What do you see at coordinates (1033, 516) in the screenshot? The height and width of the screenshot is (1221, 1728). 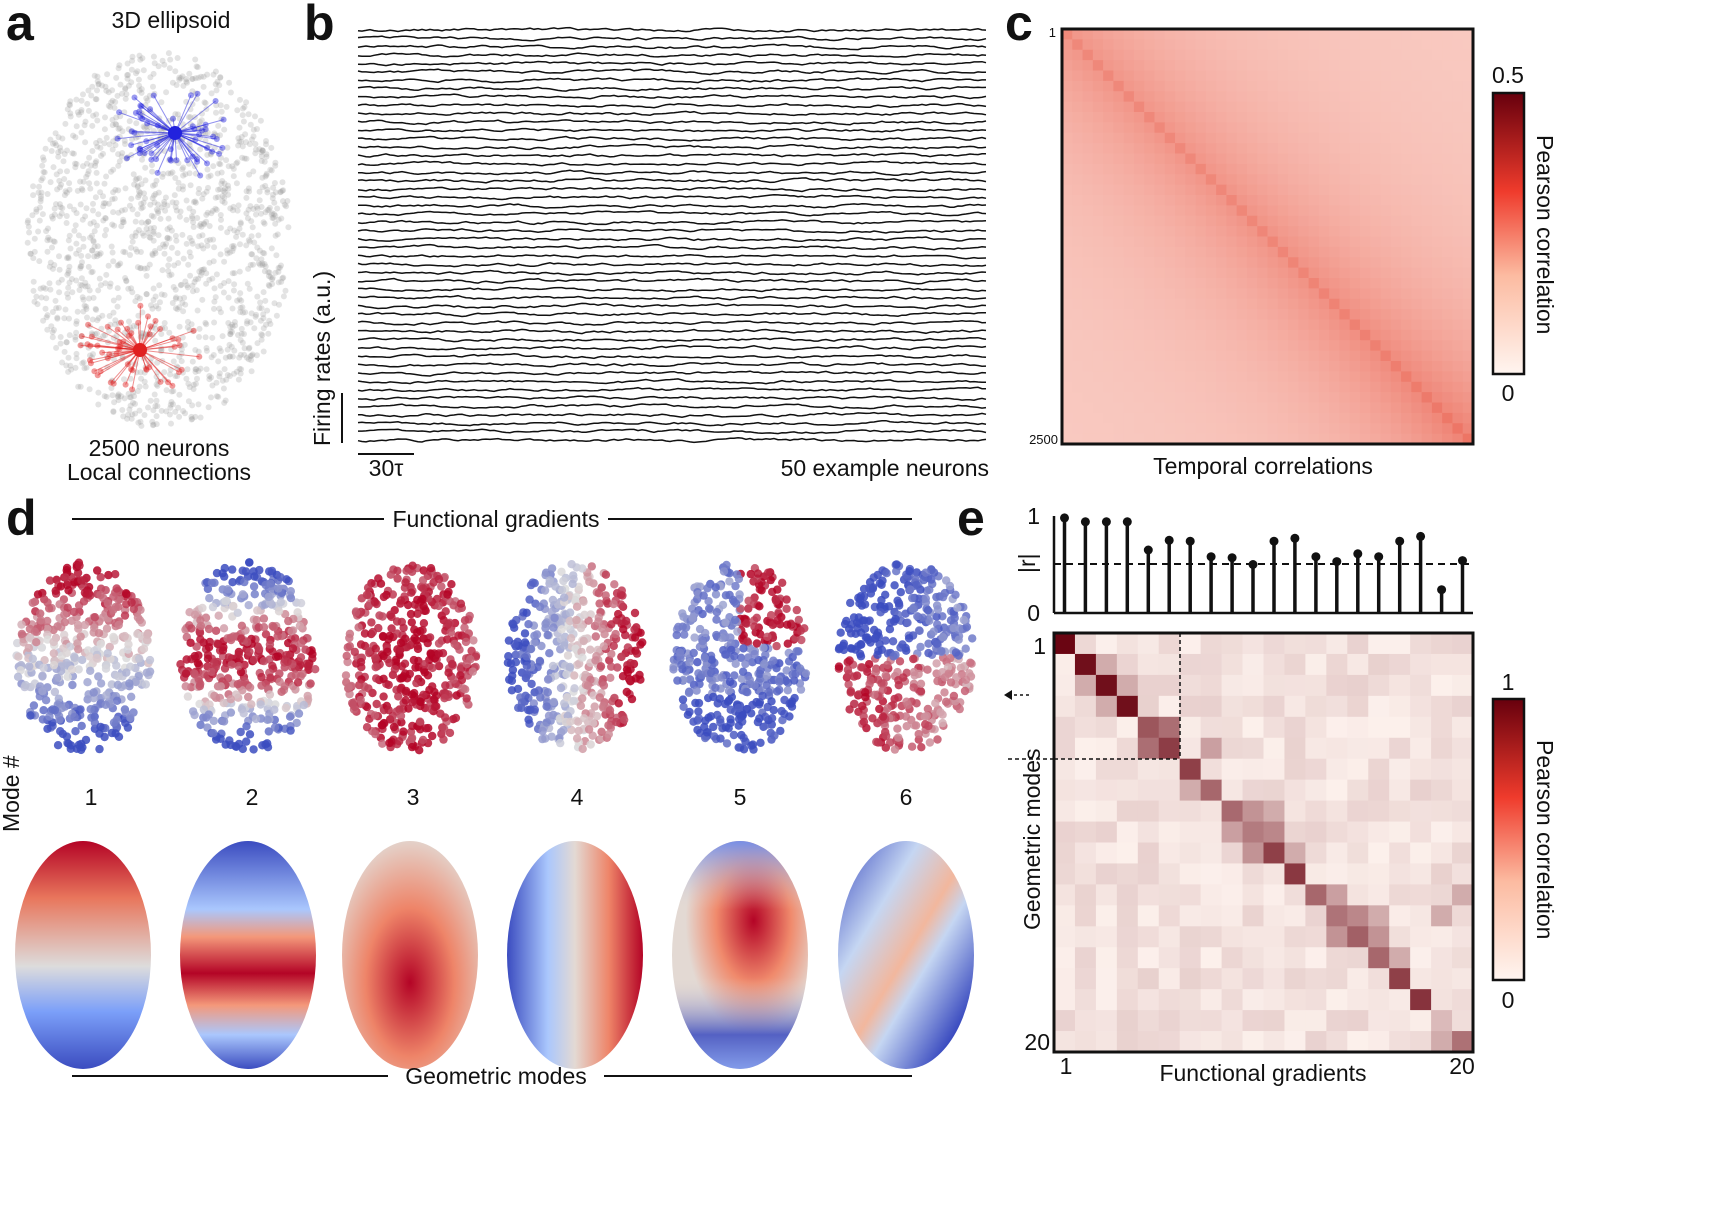 I see `stem-tick-top: 1` at bounding box center [1033, 516].